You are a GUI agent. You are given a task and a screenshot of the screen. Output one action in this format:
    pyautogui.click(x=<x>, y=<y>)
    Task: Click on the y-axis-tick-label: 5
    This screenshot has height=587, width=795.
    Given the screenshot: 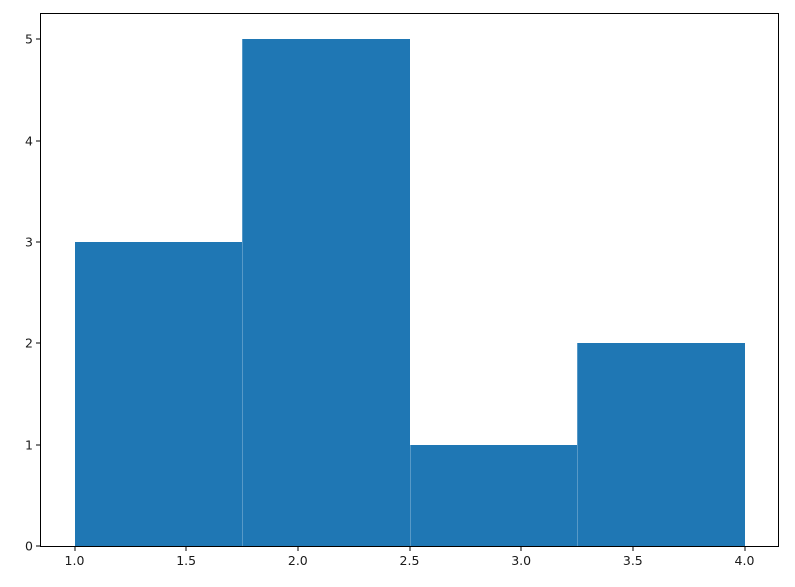 What is the action you would take?
    pyautogui.click(x=29, y=39)
    